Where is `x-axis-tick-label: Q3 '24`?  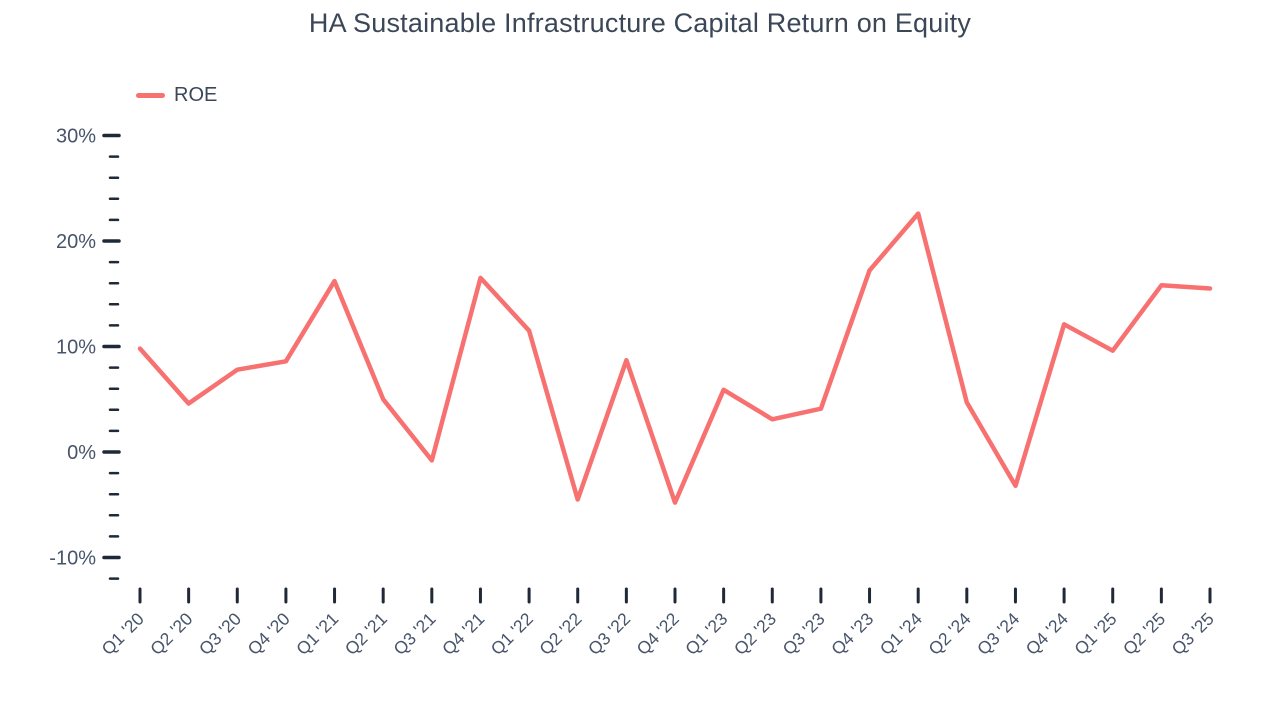
x-axis-tick-label: Q3 '24 is located at coordinates (998, 633).